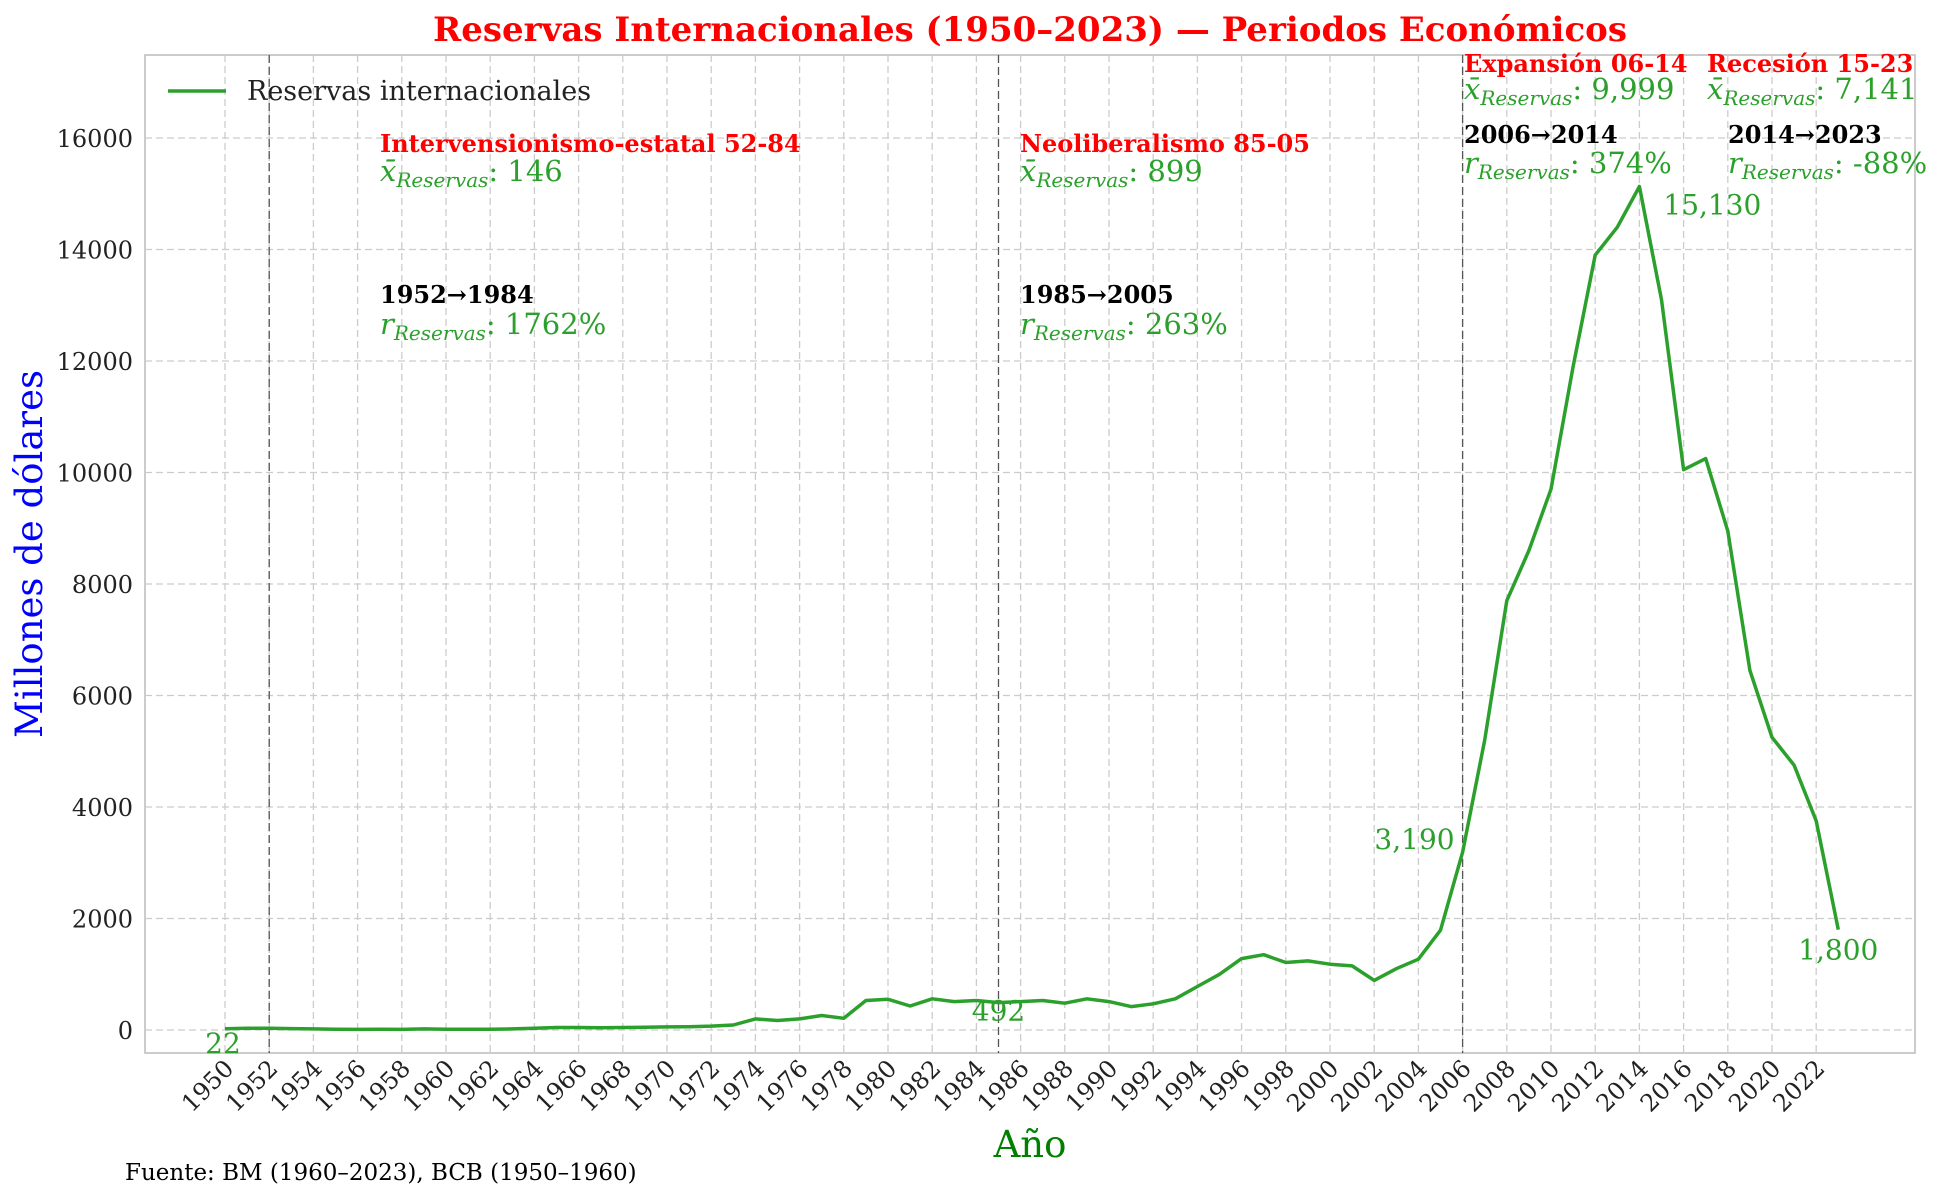  Describe the element at coordinates (1712, 205) in the screenshot. I see `point-label: 15,130` at that location.